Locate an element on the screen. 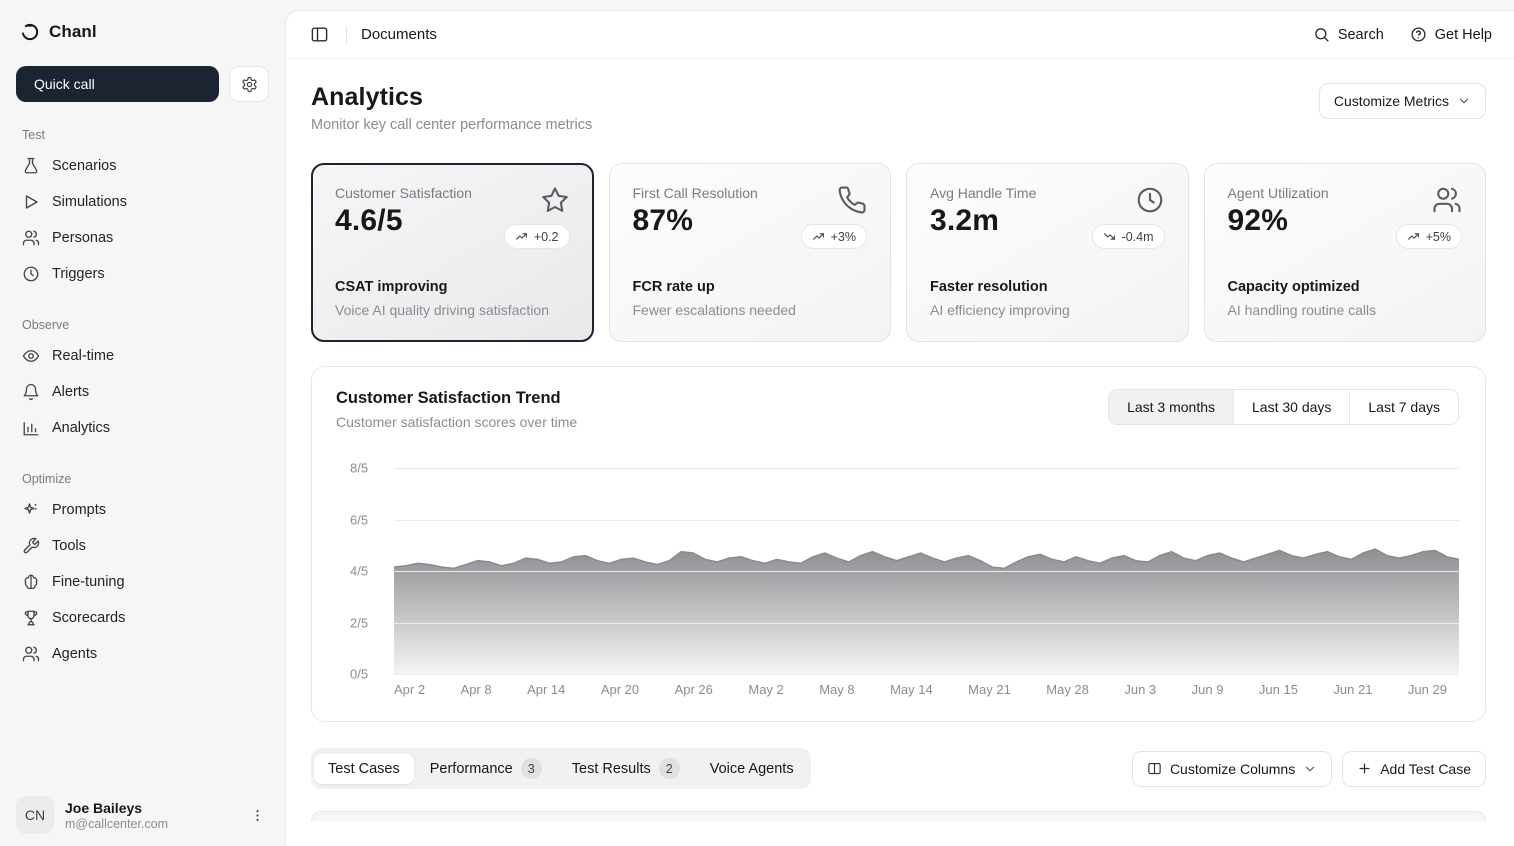 The image size is (1514, 846). page-breadcrumb: Documents is located at coordinates (399, 34).